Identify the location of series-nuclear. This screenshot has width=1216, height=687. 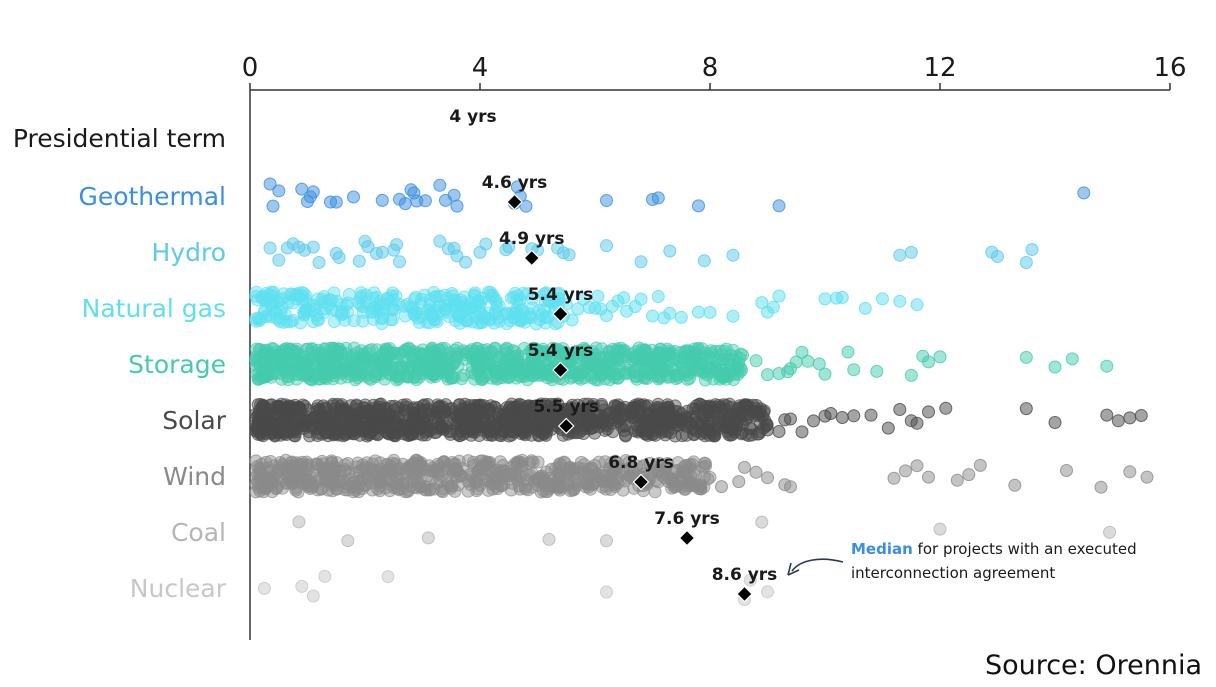
(515, 588).